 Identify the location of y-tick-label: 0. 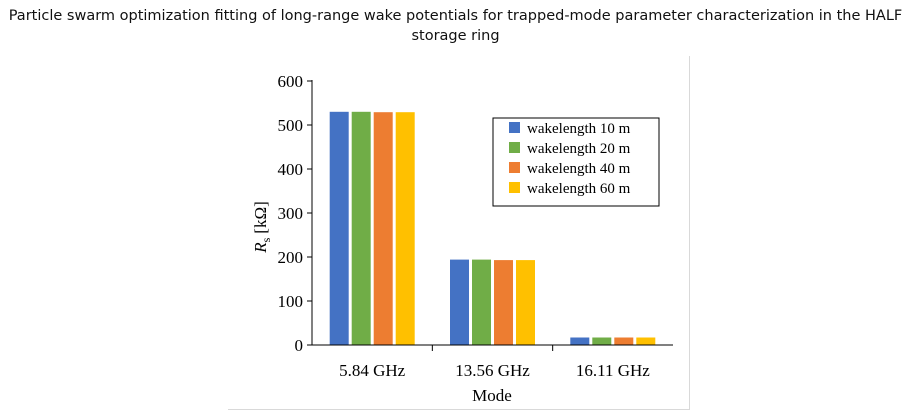
(299, 345).